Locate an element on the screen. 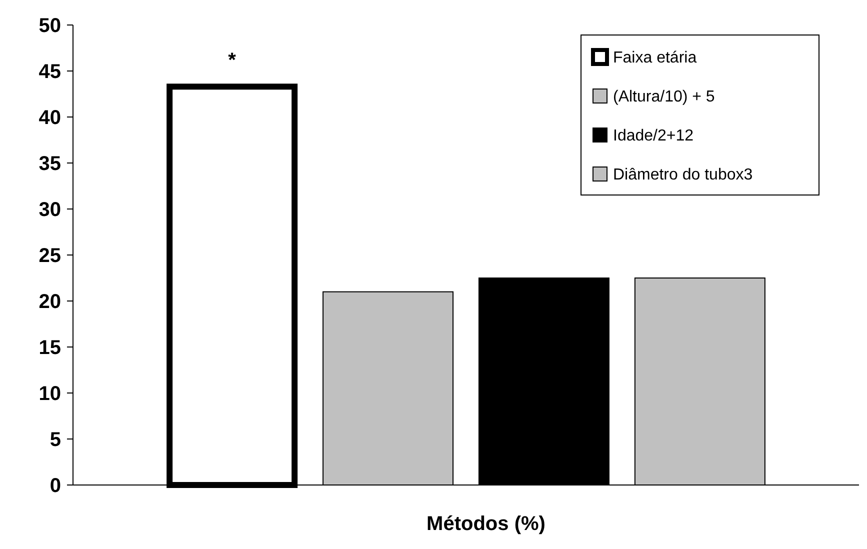  y-tick-label: 30 is located at coordinates (49, 210).